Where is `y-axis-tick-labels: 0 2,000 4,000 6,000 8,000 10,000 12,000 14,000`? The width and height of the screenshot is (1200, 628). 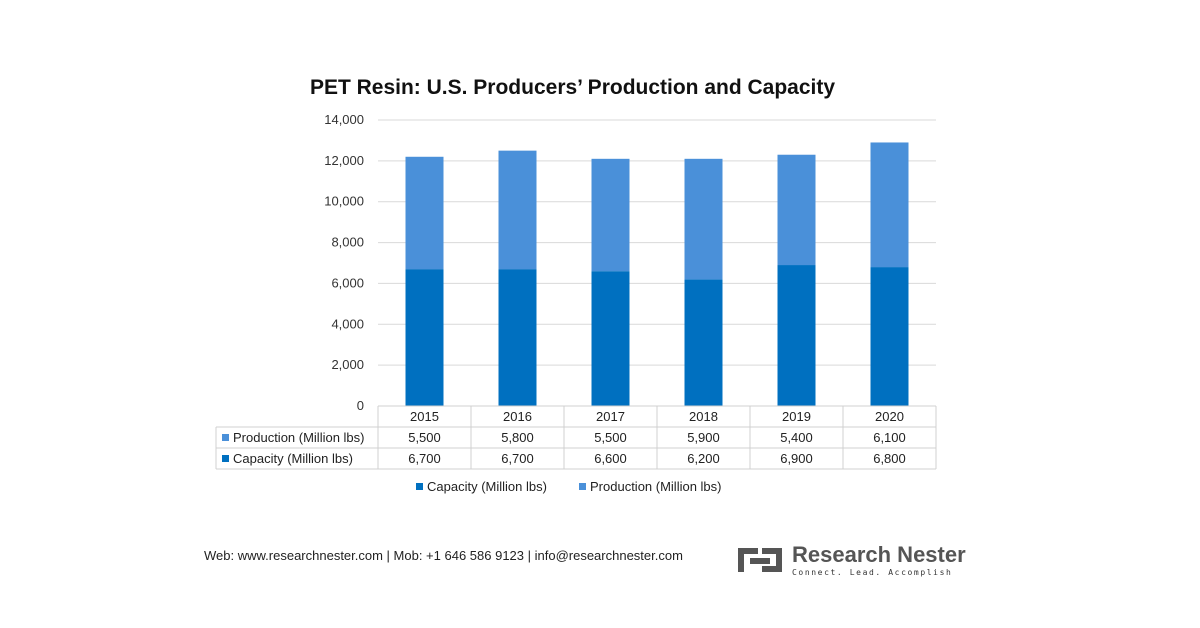 y-axis-tick-labels: 0 2,000 4,000 6,000 8,000 10,000 12,000 14,000 is located at coordinates (344, 262).